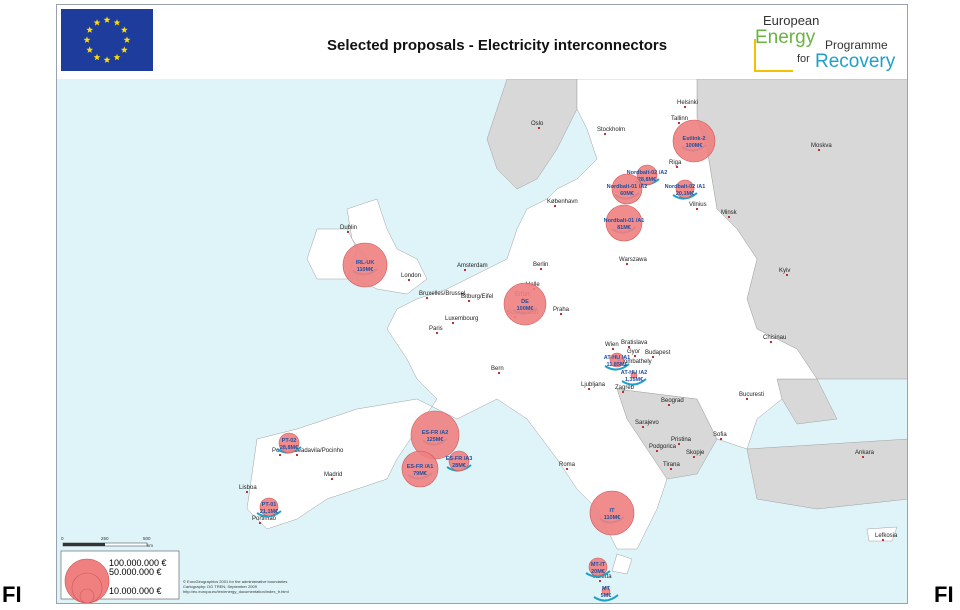  Describe the element at coordinates (658, 353) in the screenshot. I see `city-label: Budapest` at that location.